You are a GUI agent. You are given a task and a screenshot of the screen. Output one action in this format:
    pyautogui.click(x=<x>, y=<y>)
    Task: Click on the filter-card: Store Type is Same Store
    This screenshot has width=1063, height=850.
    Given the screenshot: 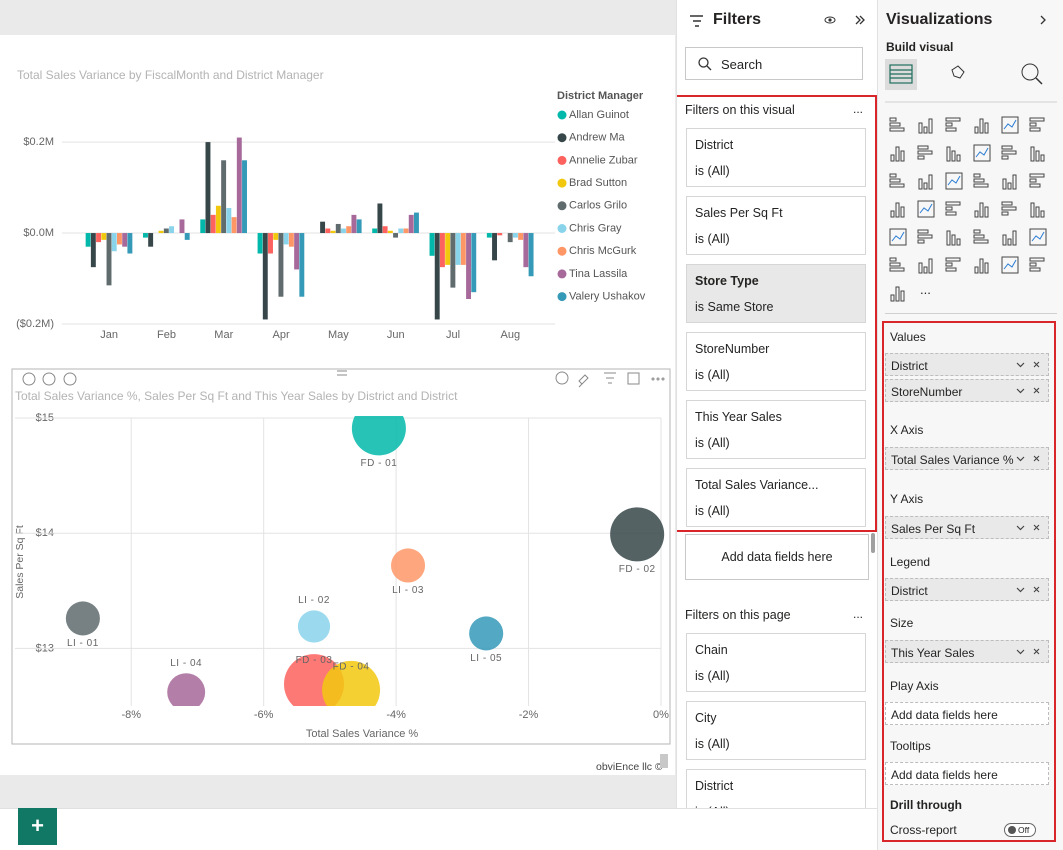 What is the action you would take?
    pyautogui.click(x=776, y=293)
    